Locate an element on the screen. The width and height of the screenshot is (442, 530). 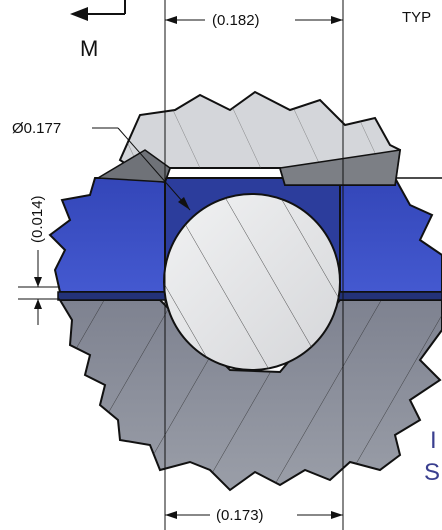
ball is located at coordinates (252, 282).